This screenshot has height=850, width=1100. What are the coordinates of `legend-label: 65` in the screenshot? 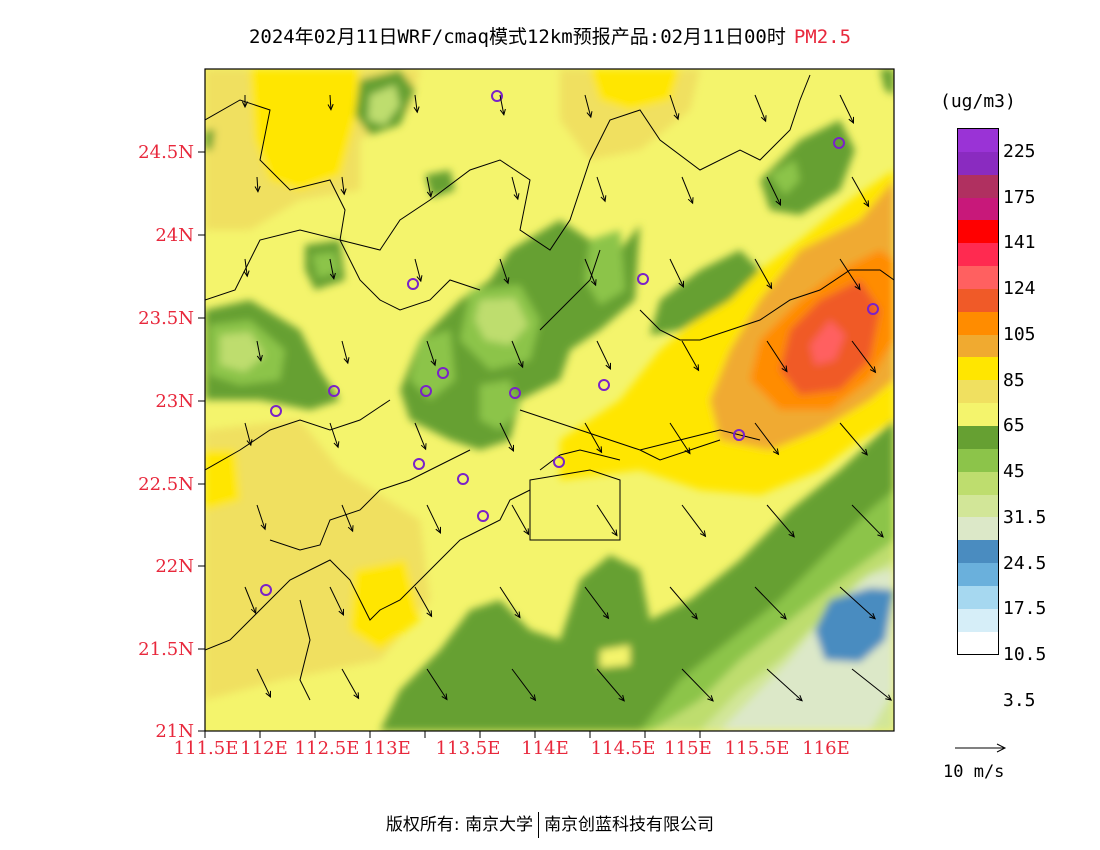 It's located at (1014, 425).